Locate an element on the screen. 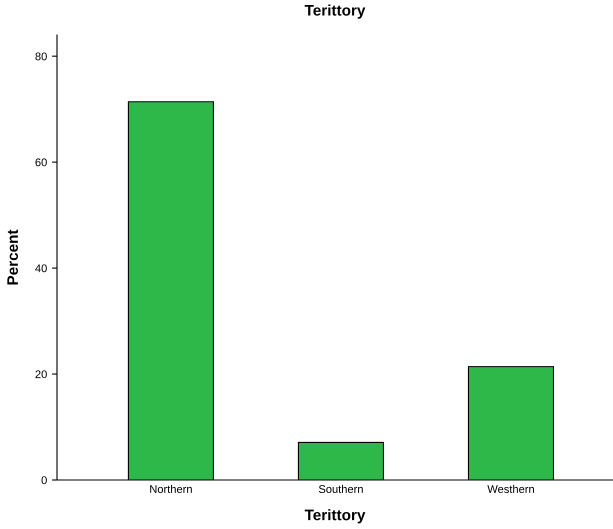 This screenshot has height=529, width=613. y-tick-label: 60 is located at coordinates (41, 162).